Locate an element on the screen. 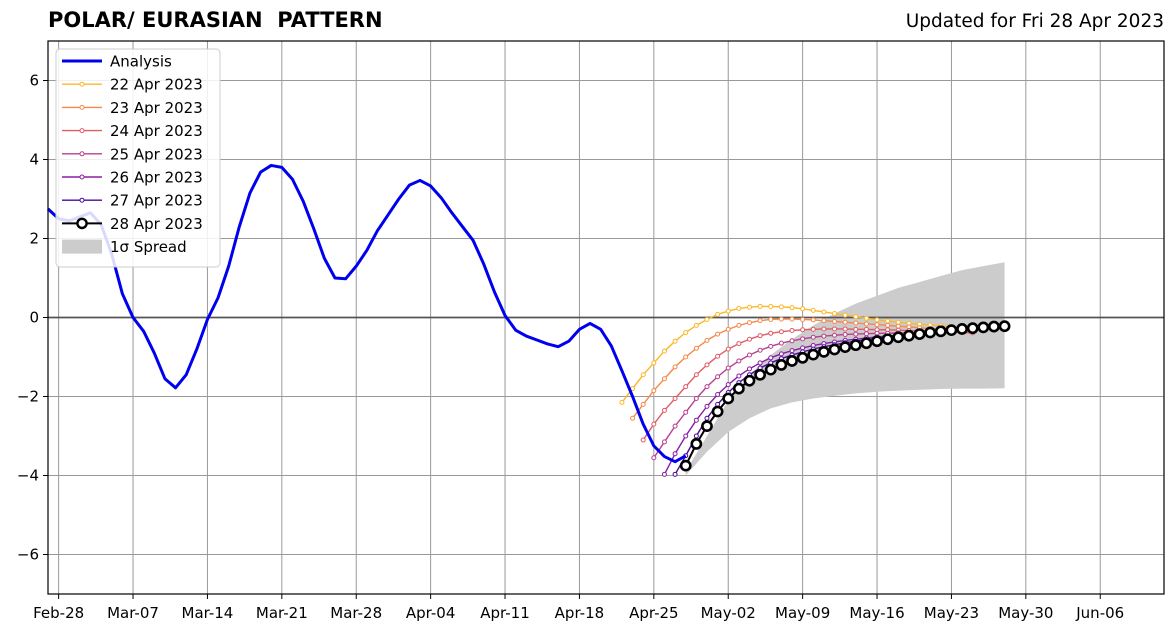 The width and height of the screenshot is (1176, 633). legend-item: Analysis is located at coordinates (117, 62).